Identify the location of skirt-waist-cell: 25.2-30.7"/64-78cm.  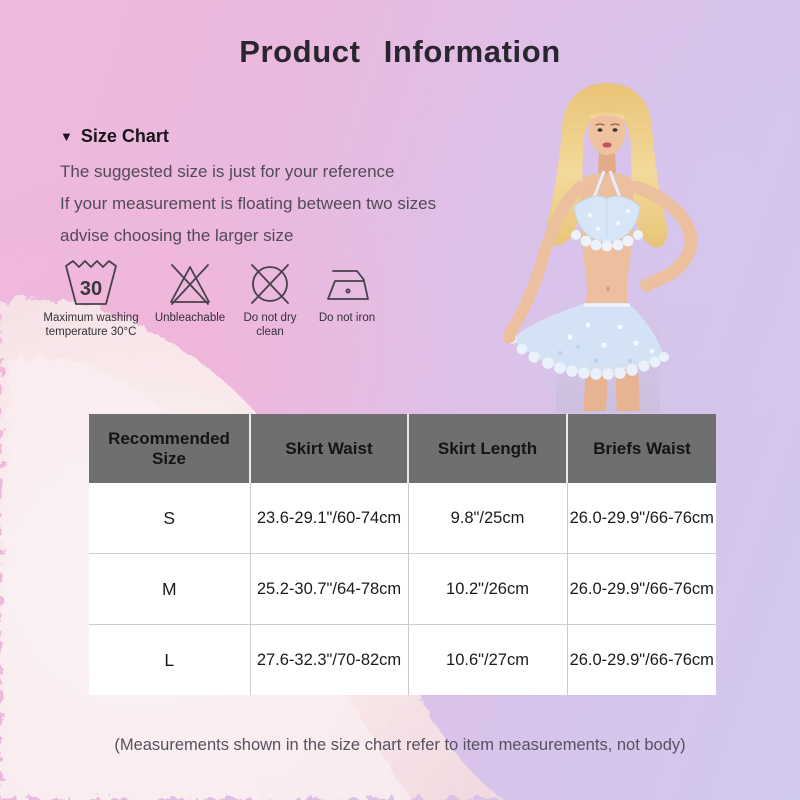
(328, 589).